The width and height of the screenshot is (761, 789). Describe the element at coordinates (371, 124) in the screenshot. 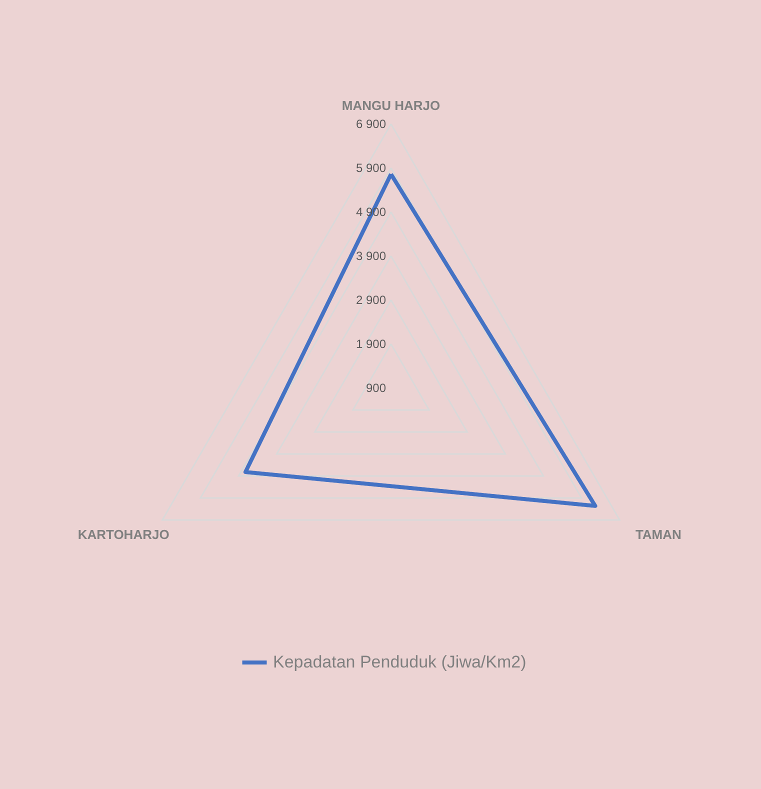

I see `y-tick-label: 6 900` at that location.